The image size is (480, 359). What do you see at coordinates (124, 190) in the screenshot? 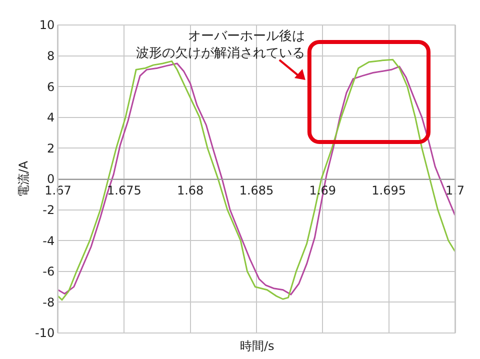
I see `x-tick-label: 1.675` at bounding box center [124, 190].